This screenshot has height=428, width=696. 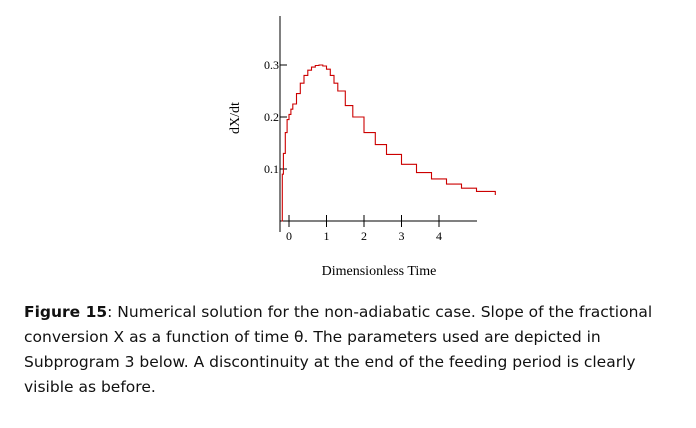 What do you see at coordinates (271, 169) in the screenshot?
I see `y-tick-label: 0.1` at bounding box center [271, 169].